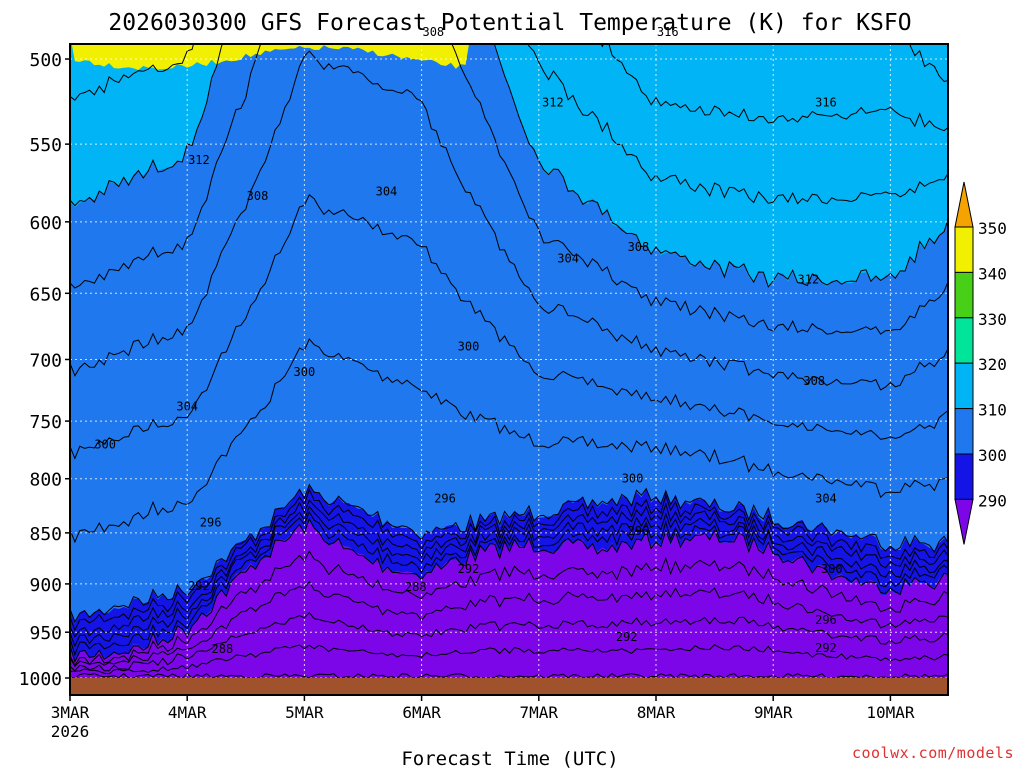 This screenshot has width=1024, height=768. I want to click on legend-label: 320, so click(992, 364).